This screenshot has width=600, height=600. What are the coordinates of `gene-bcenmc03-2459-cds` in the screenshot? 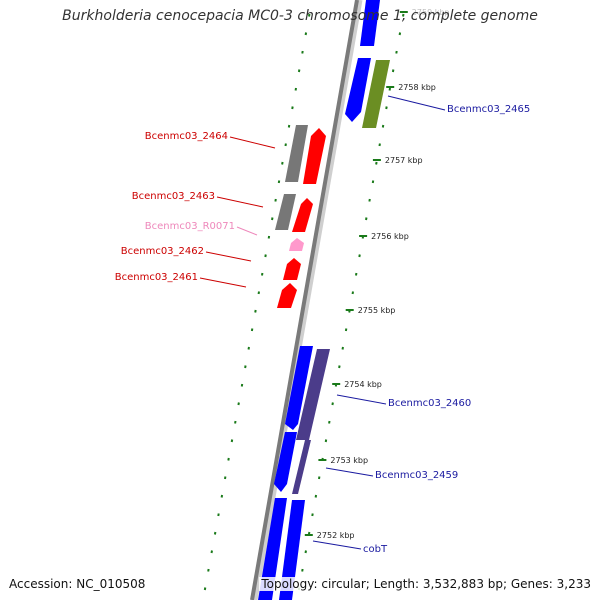 It's located at (285, 462).